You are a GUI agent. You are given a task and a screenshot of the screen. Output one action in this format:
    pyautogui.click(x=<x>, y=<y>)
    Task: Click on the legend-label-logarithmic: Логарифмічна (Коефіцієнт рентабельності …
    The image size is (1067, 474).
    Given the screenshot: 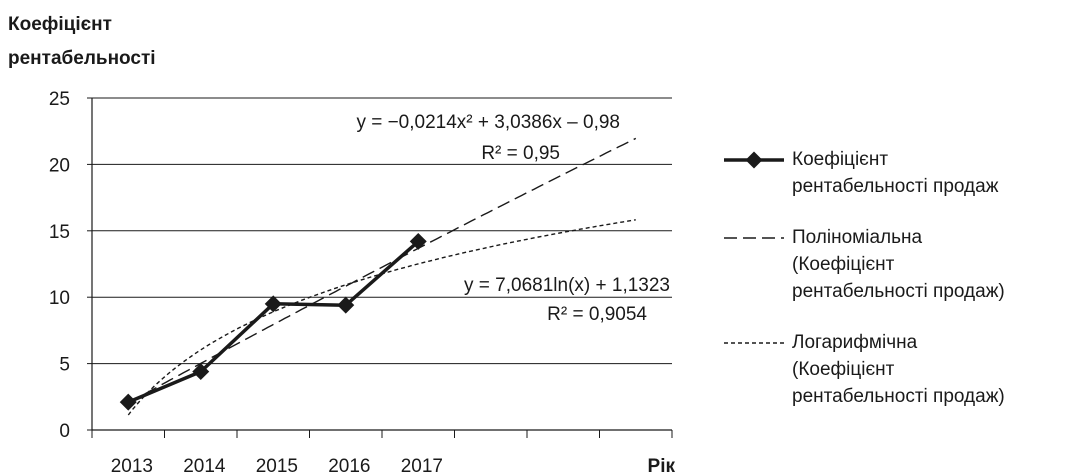 What is the action you would take?
    pyautogui.click(x=898, y=369)
    